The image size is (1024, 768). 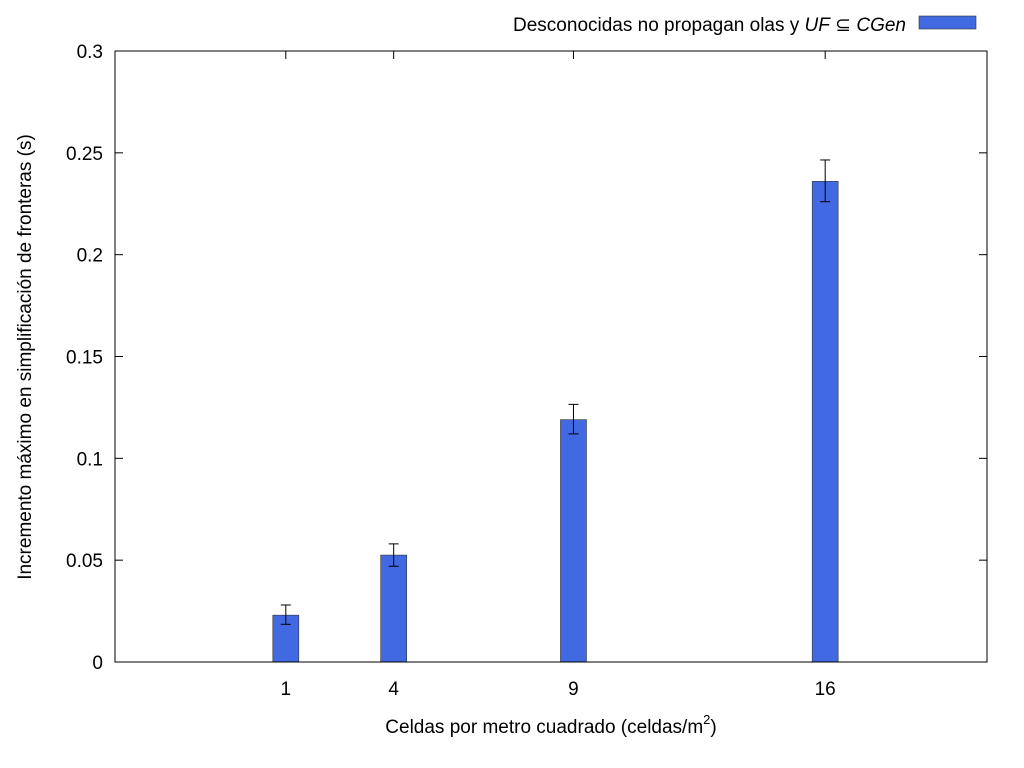 What do you see at coordinates (843, 25) in the screenshot?
I see `legend-label-subset: ⊆` at bounding box center [843, 25].